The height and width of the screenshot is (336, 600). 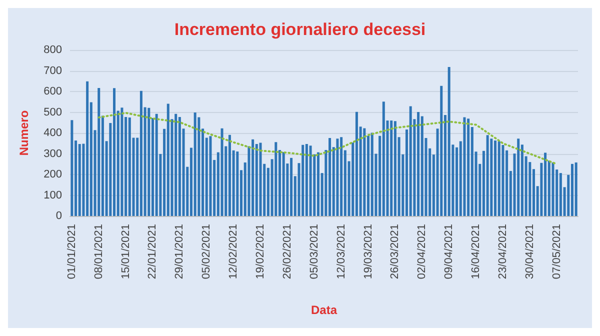 I want to click on y-tick-label: 700, so click(x=53, y=70).